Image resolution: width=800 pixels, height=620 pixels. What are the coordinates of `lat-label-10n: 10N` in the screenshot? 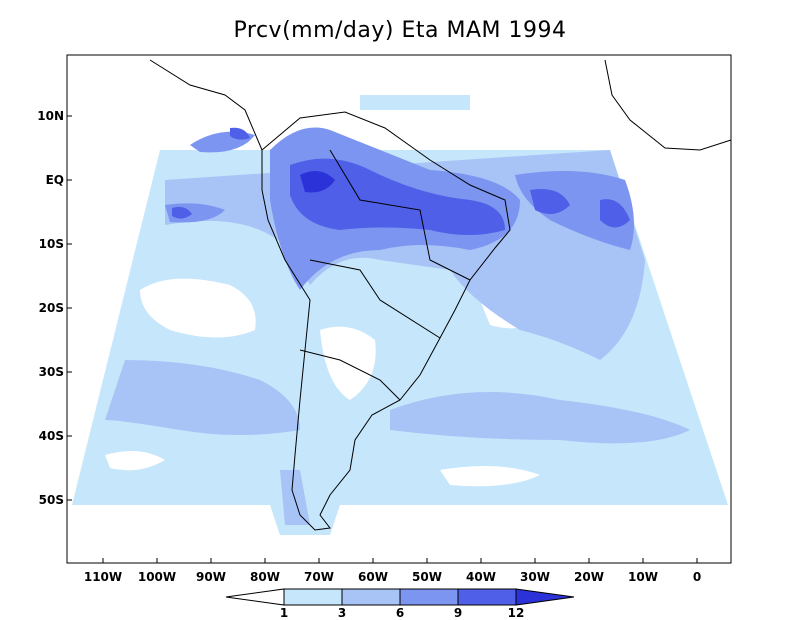 It's located at (50, 116).